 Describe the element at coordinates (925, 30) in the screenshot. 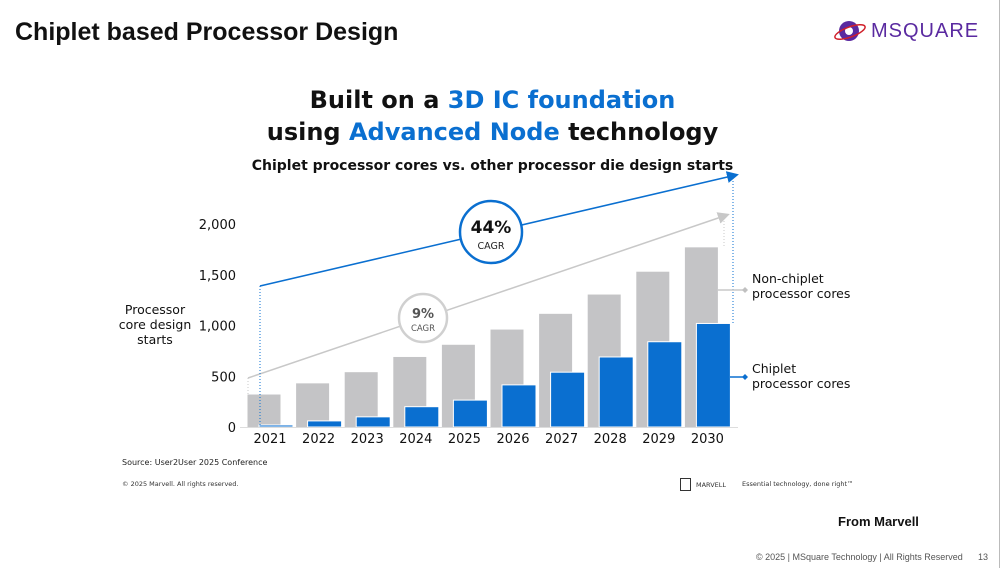

I see `logo-text: MSQUARE` at that location.